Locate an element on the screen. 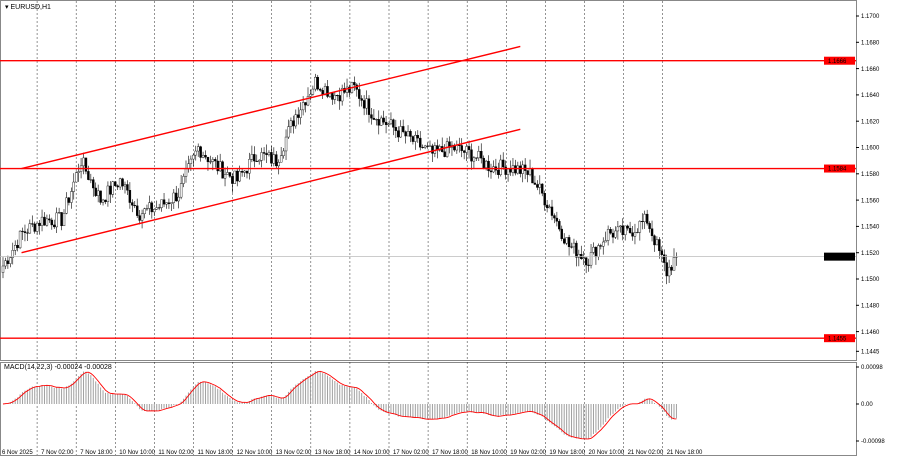 This screenshot has height=460, width=900. macd-tick-label: 0.00098 is located at coordinates (872, 368).